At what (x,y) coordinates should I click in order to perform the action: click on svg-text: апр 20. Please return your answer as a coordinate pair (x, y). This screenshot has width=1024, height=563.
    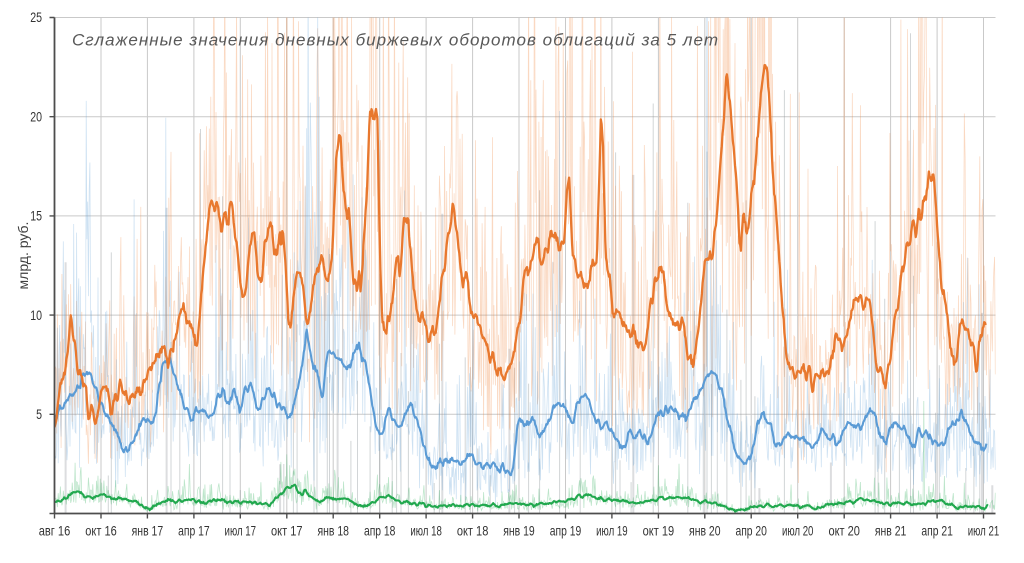
    Looking at the image, I should click on (751, 531).